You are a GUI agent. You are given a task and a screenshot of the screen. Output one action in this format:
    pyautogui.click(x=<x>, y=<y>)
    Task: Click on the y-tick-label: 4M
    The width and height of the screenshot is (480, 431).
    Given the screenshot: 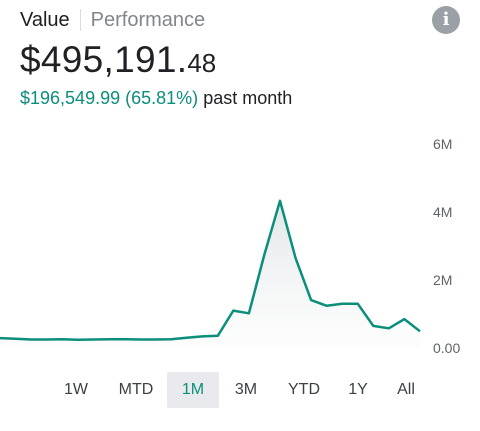 What is the action you would take?
    pyautogui.click(x=442, y=212)
    